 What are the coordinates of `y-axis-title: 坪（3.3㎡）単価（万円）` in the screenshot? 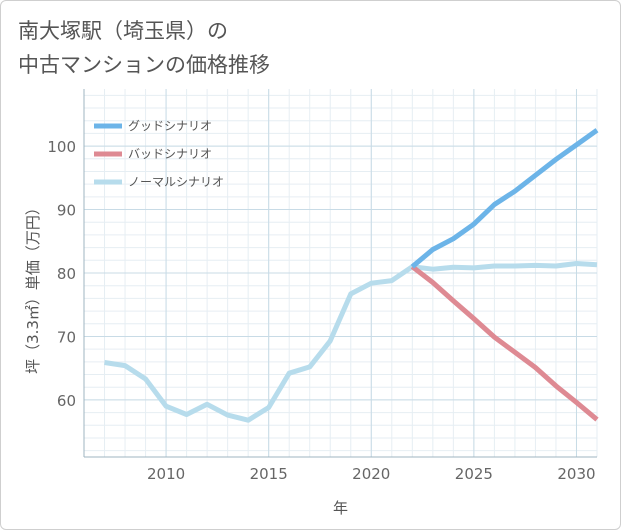 It's located at (33, 287).